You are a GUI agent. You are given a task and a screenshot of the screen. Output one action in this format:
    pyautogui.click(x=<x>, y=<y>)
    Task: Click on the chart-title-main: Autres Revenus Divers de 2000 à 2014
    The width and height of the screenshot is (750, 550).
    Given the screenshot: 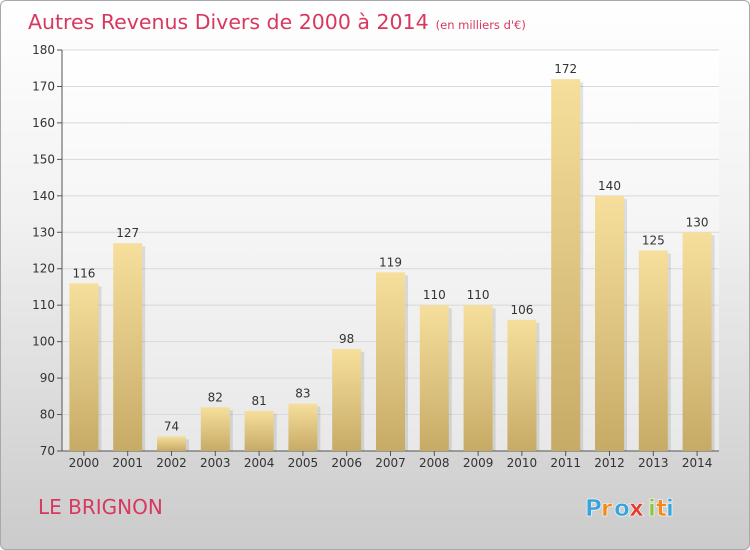 What is the action you would take?
    pyautogui.click(x=228, y=22)
    